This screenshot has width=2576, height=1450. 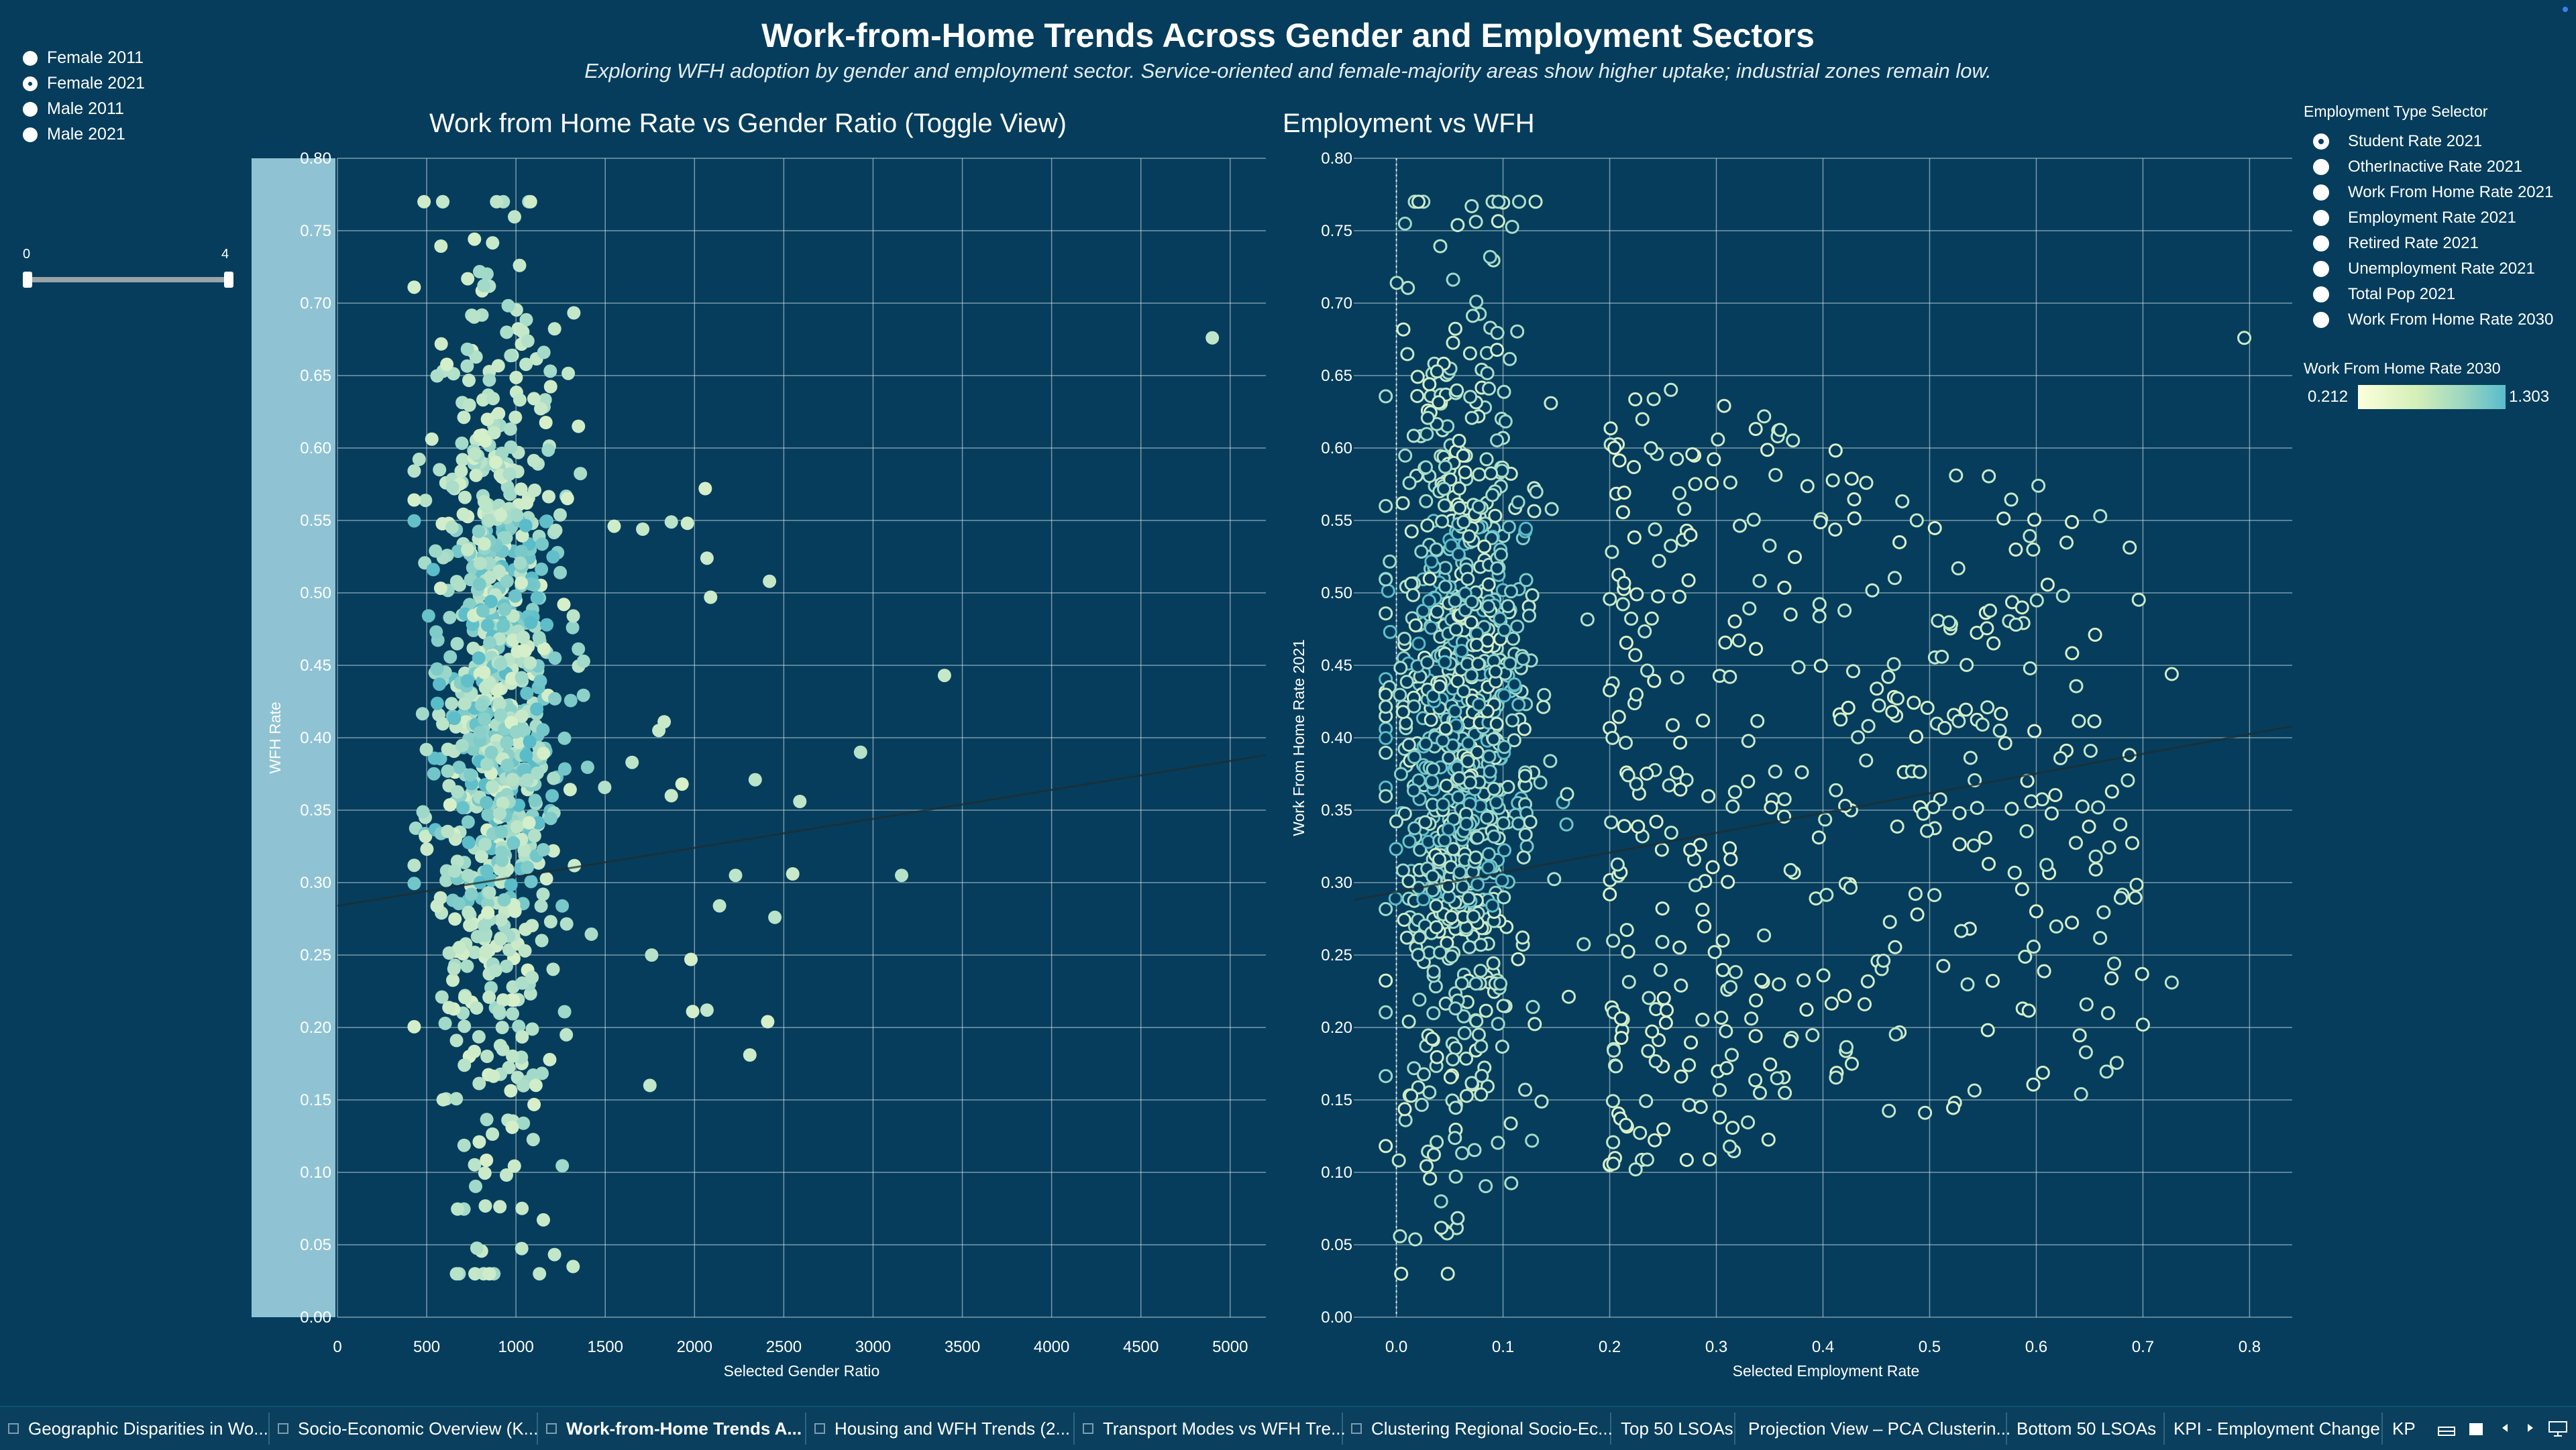 I want to click on gender-option-male-2011: Male 2011, so click(x=73, y=109).